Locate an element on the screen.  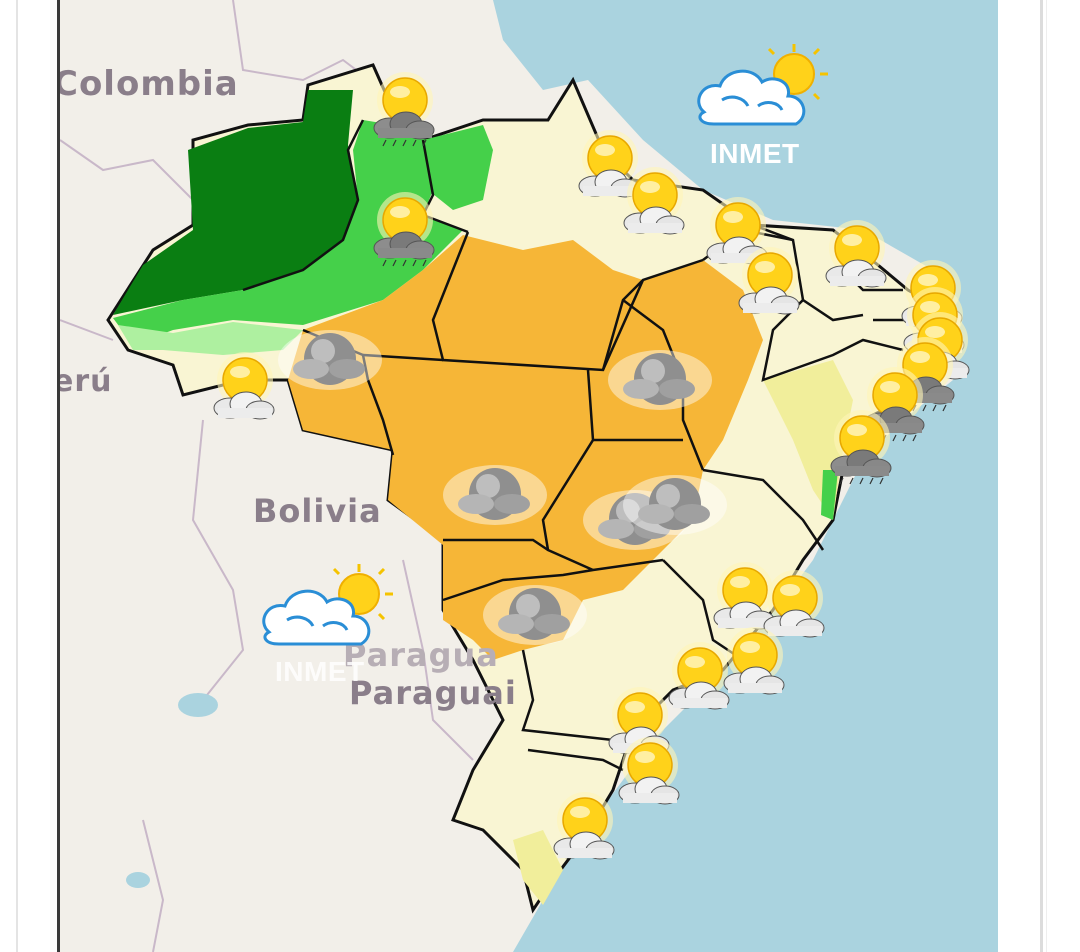
country-label-peru: Perú is located at coordinates (86, 381).